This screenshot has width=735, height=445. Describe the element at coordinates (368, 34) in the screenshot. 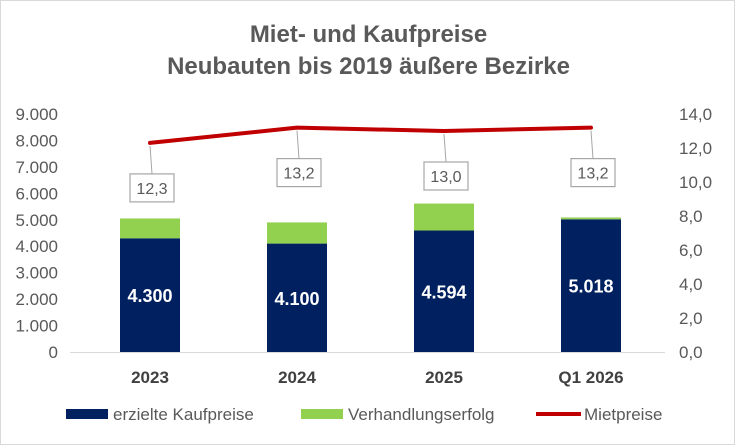

I see `chart-title: Miet- und Kaufpreise` at that location.